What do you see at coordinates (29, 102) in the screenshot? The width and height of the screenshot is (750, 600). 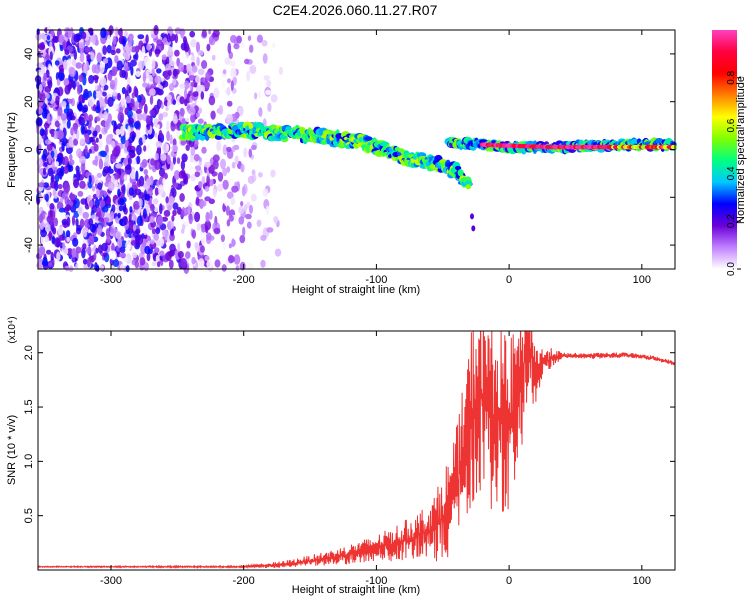 I see `y-tick-label: 20` at bounding box center [29, 102].